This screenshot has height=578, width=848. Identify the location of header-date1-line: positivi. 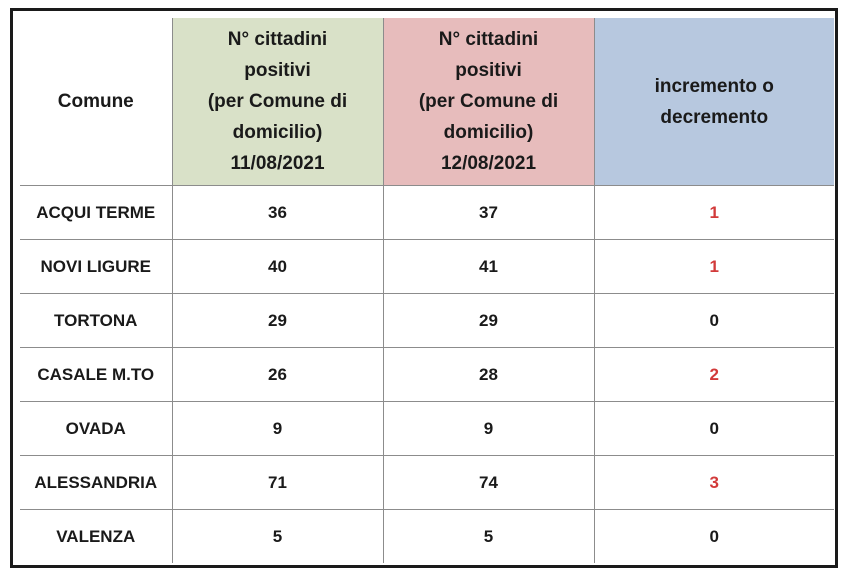
(277, 70).